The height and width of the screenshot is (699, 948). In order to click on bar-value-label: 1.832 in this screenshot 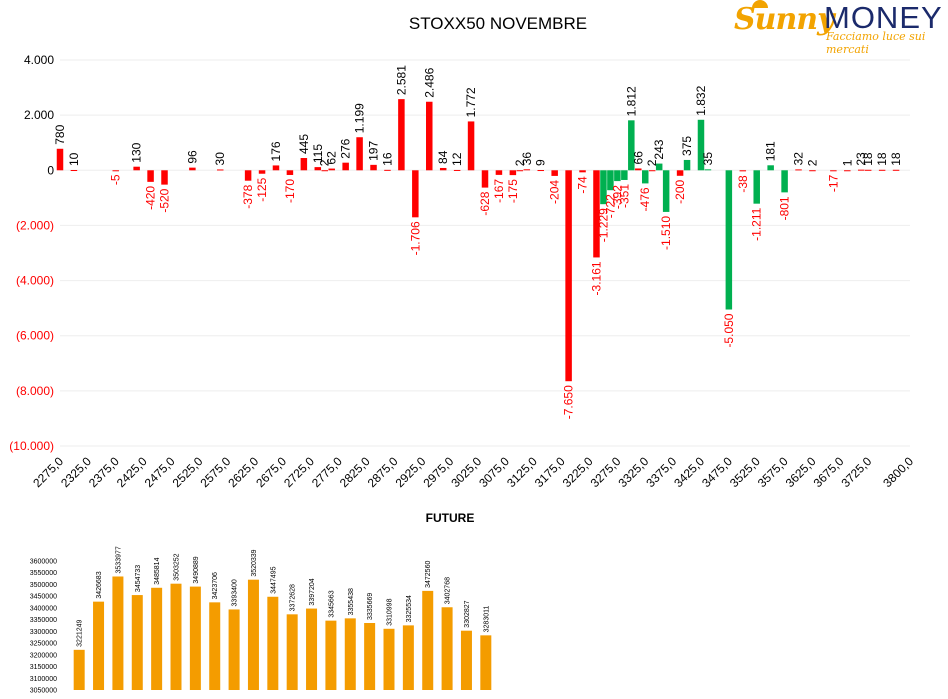, I will do `click(701, 100)`.